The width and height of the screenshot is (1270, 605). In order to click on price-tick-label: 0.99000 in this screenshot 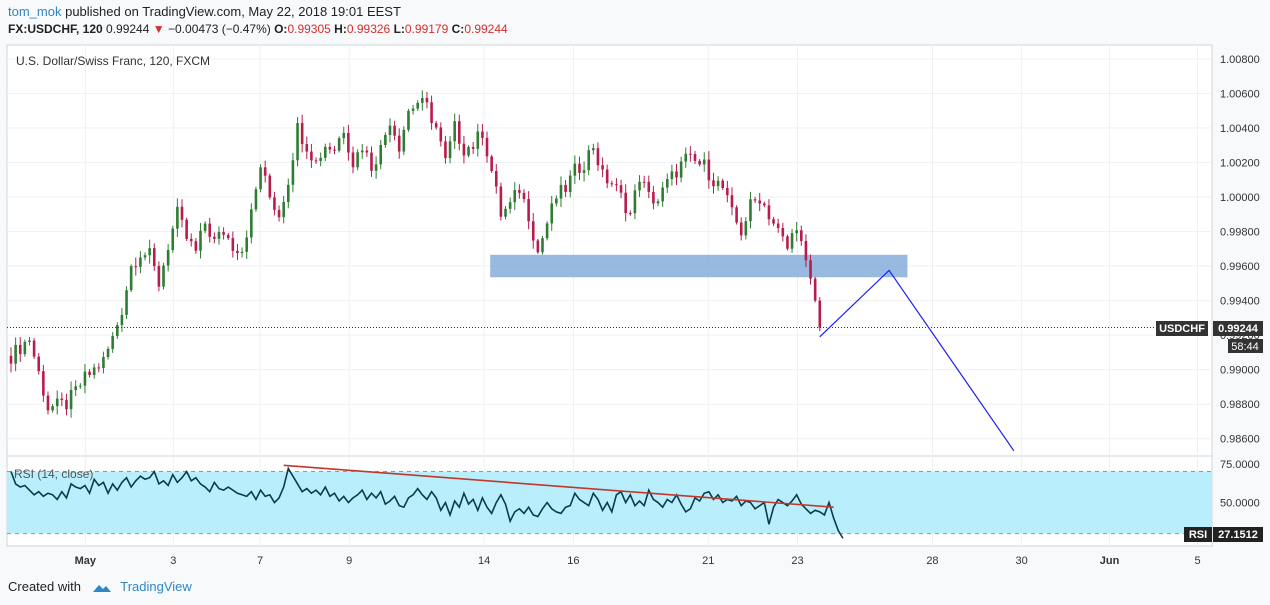, I will do `click(1240, 371)`.